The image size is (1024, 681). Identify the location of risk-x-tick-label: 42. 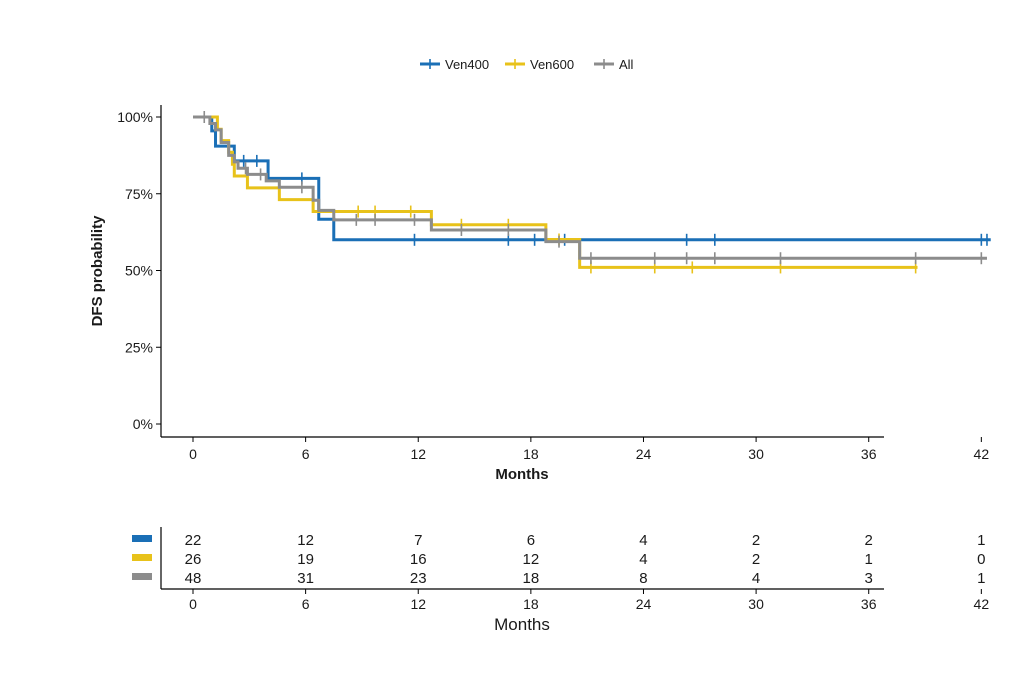
(982, 604).